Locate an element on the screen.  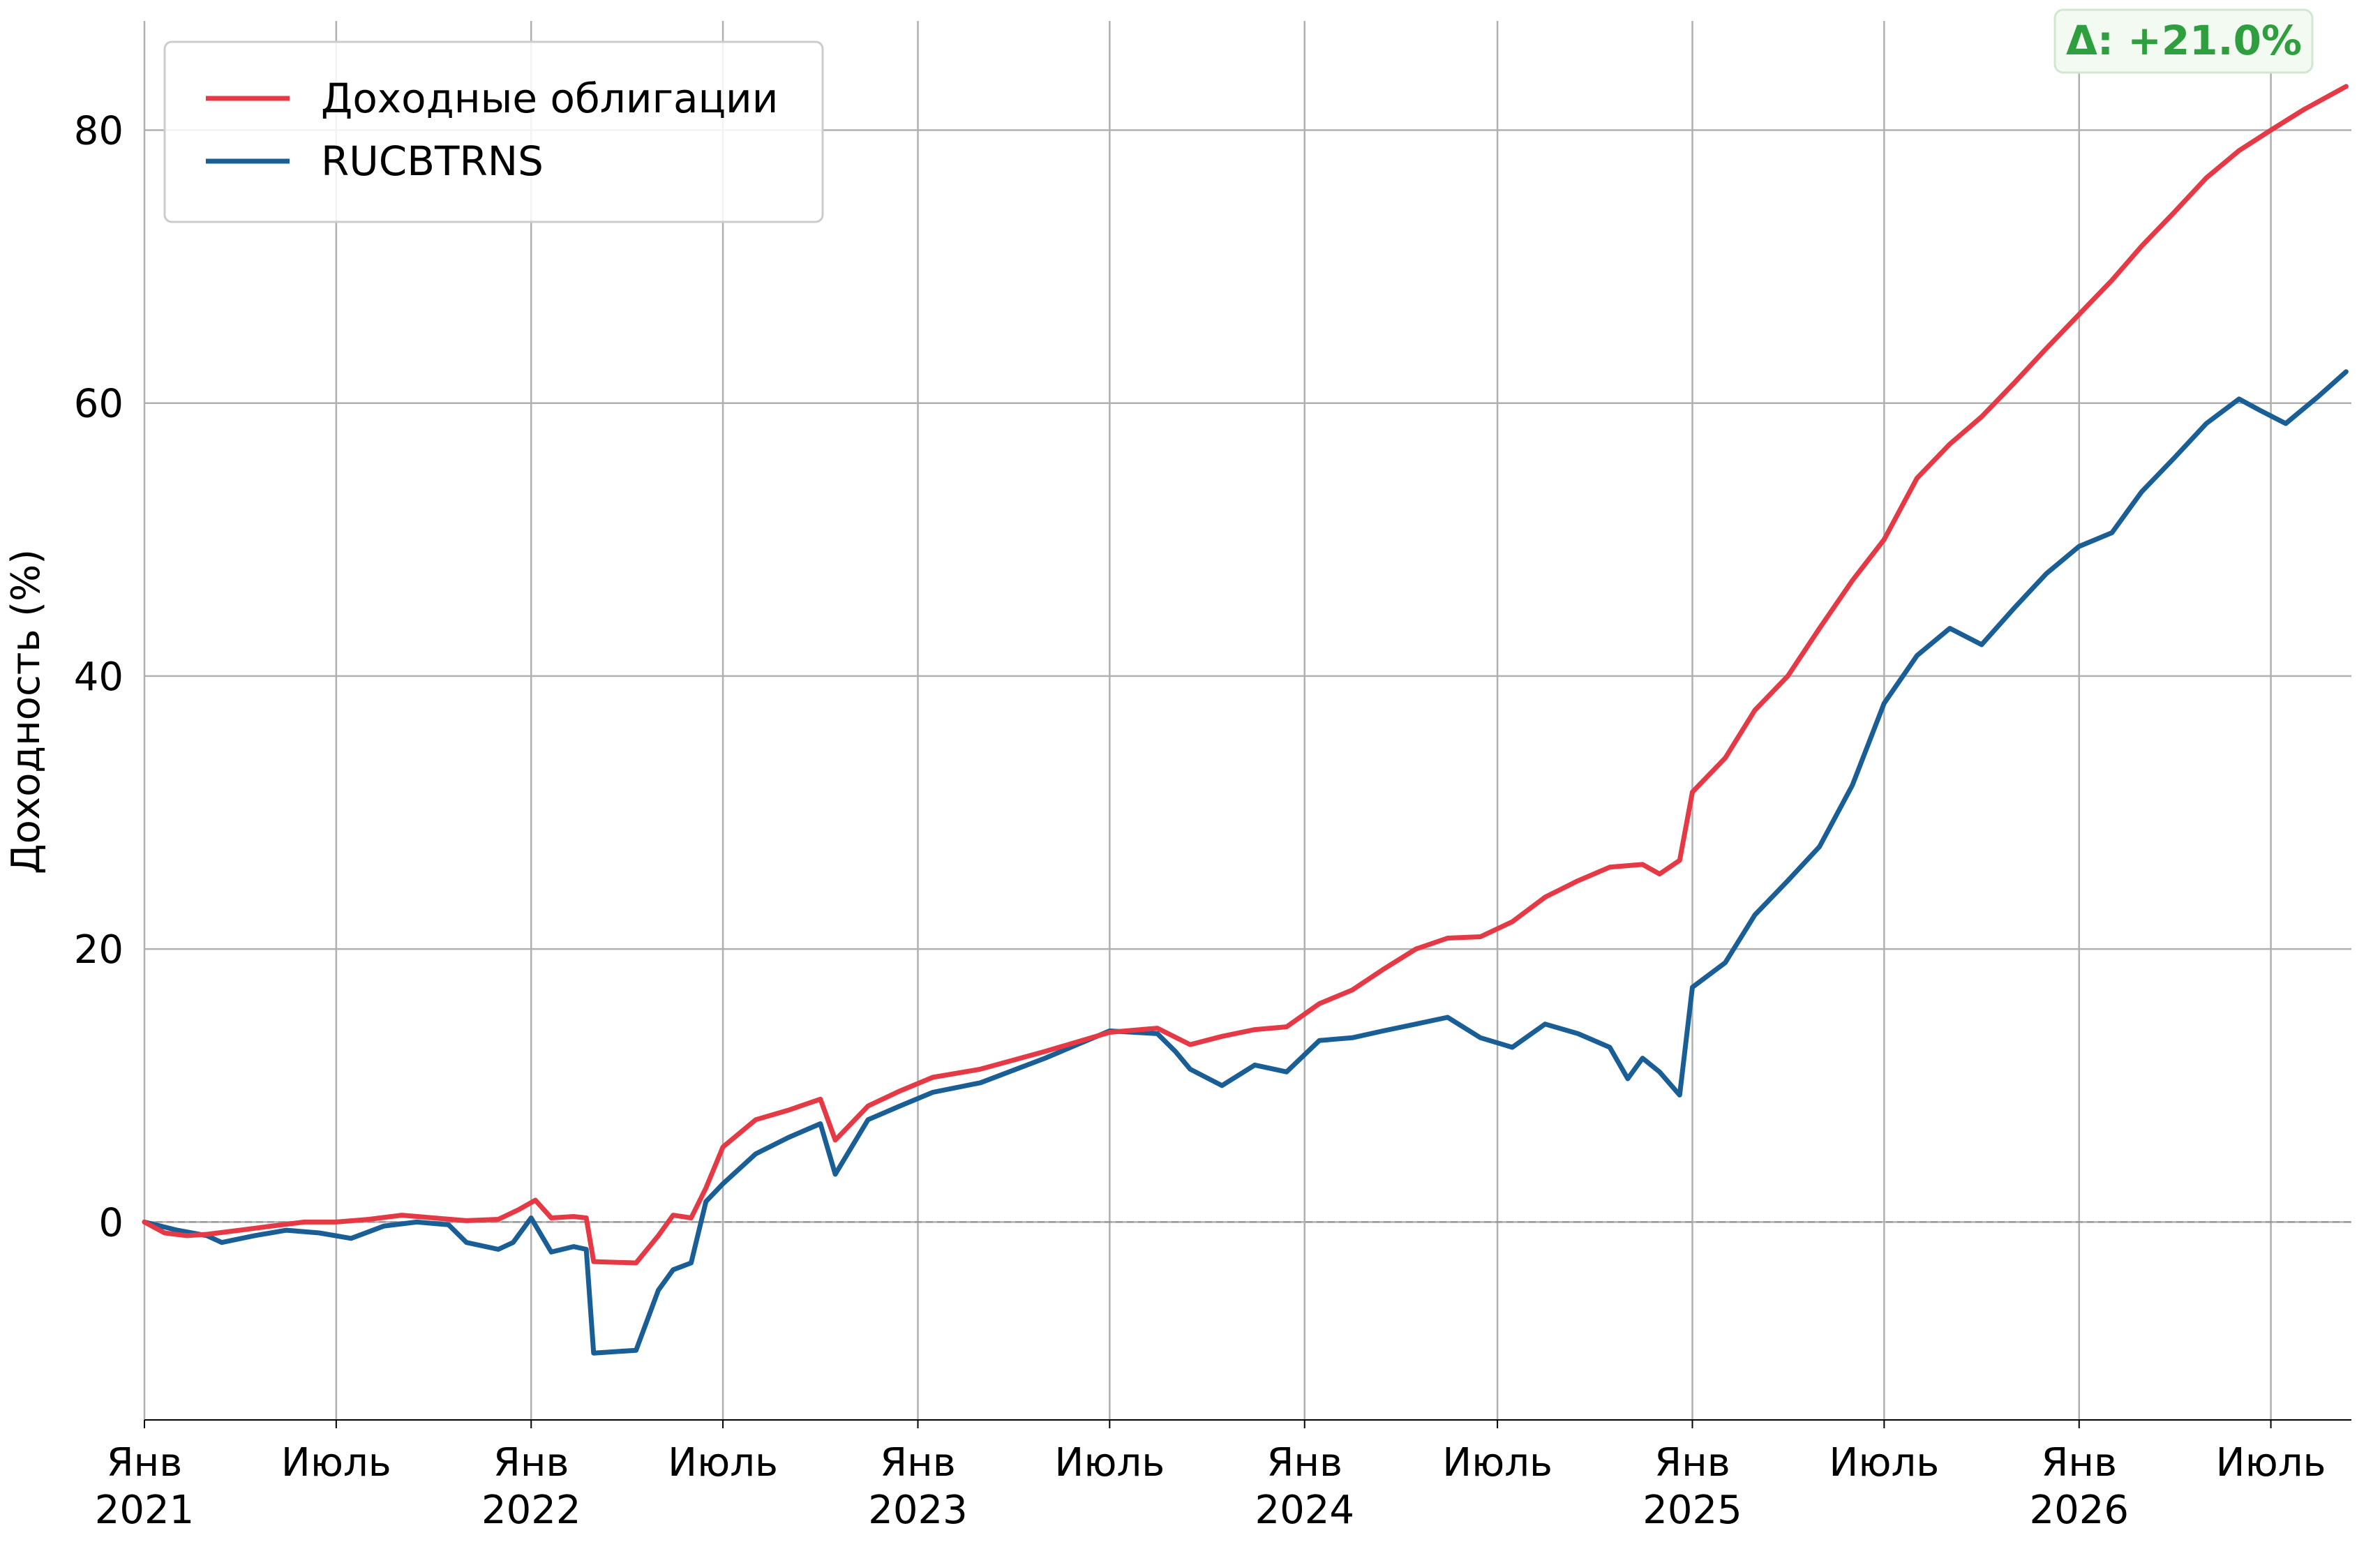
legend-label-income-bonds: Доходные облигации is located at coordinates (549, 98).